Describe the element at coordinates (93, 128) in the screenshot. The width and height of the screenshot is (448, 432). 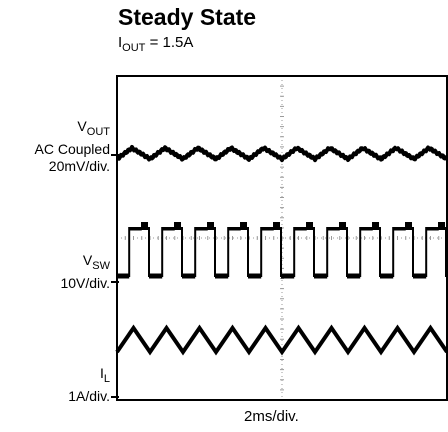
I see `vout-symbol: VOUT` at that location.